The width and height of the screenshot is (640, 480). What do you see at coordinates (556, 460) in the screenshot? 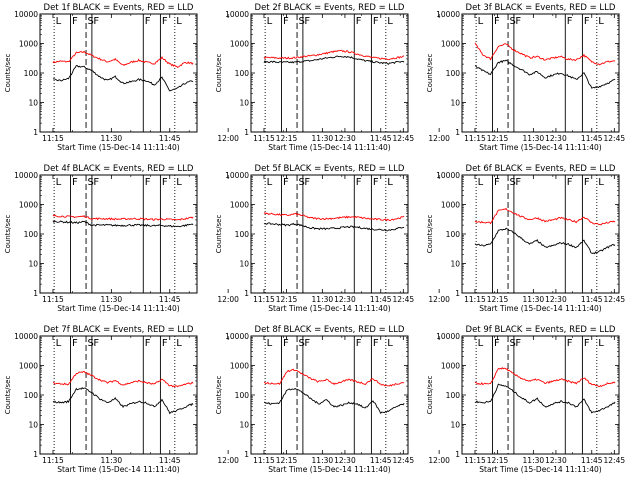
I see `x-tick-label: 12:30` at bounding box center [556, 460].